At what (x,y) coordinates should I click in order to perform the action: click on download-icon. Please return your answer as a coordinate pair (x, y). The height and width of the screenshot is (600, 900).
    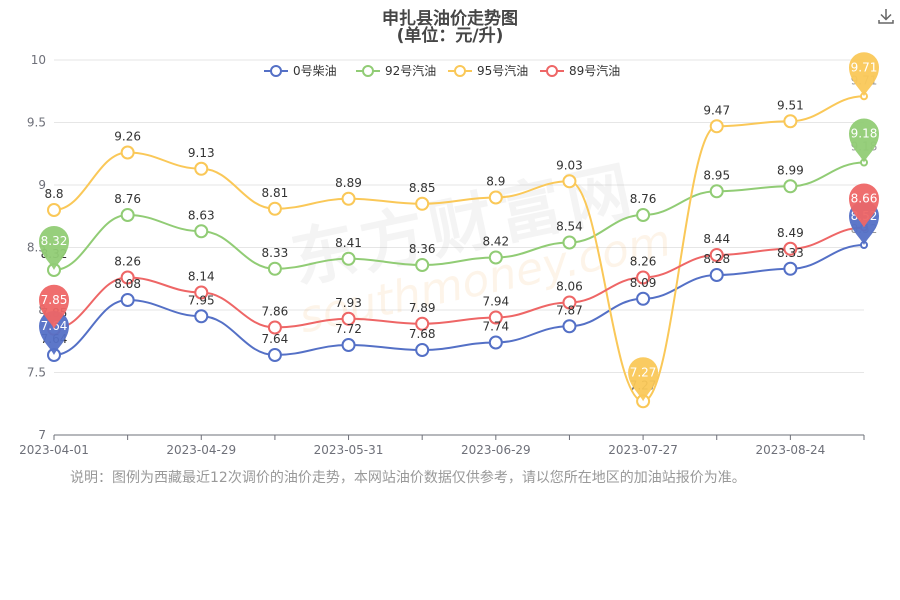
    Looking at the image, I should click on (886, 16).